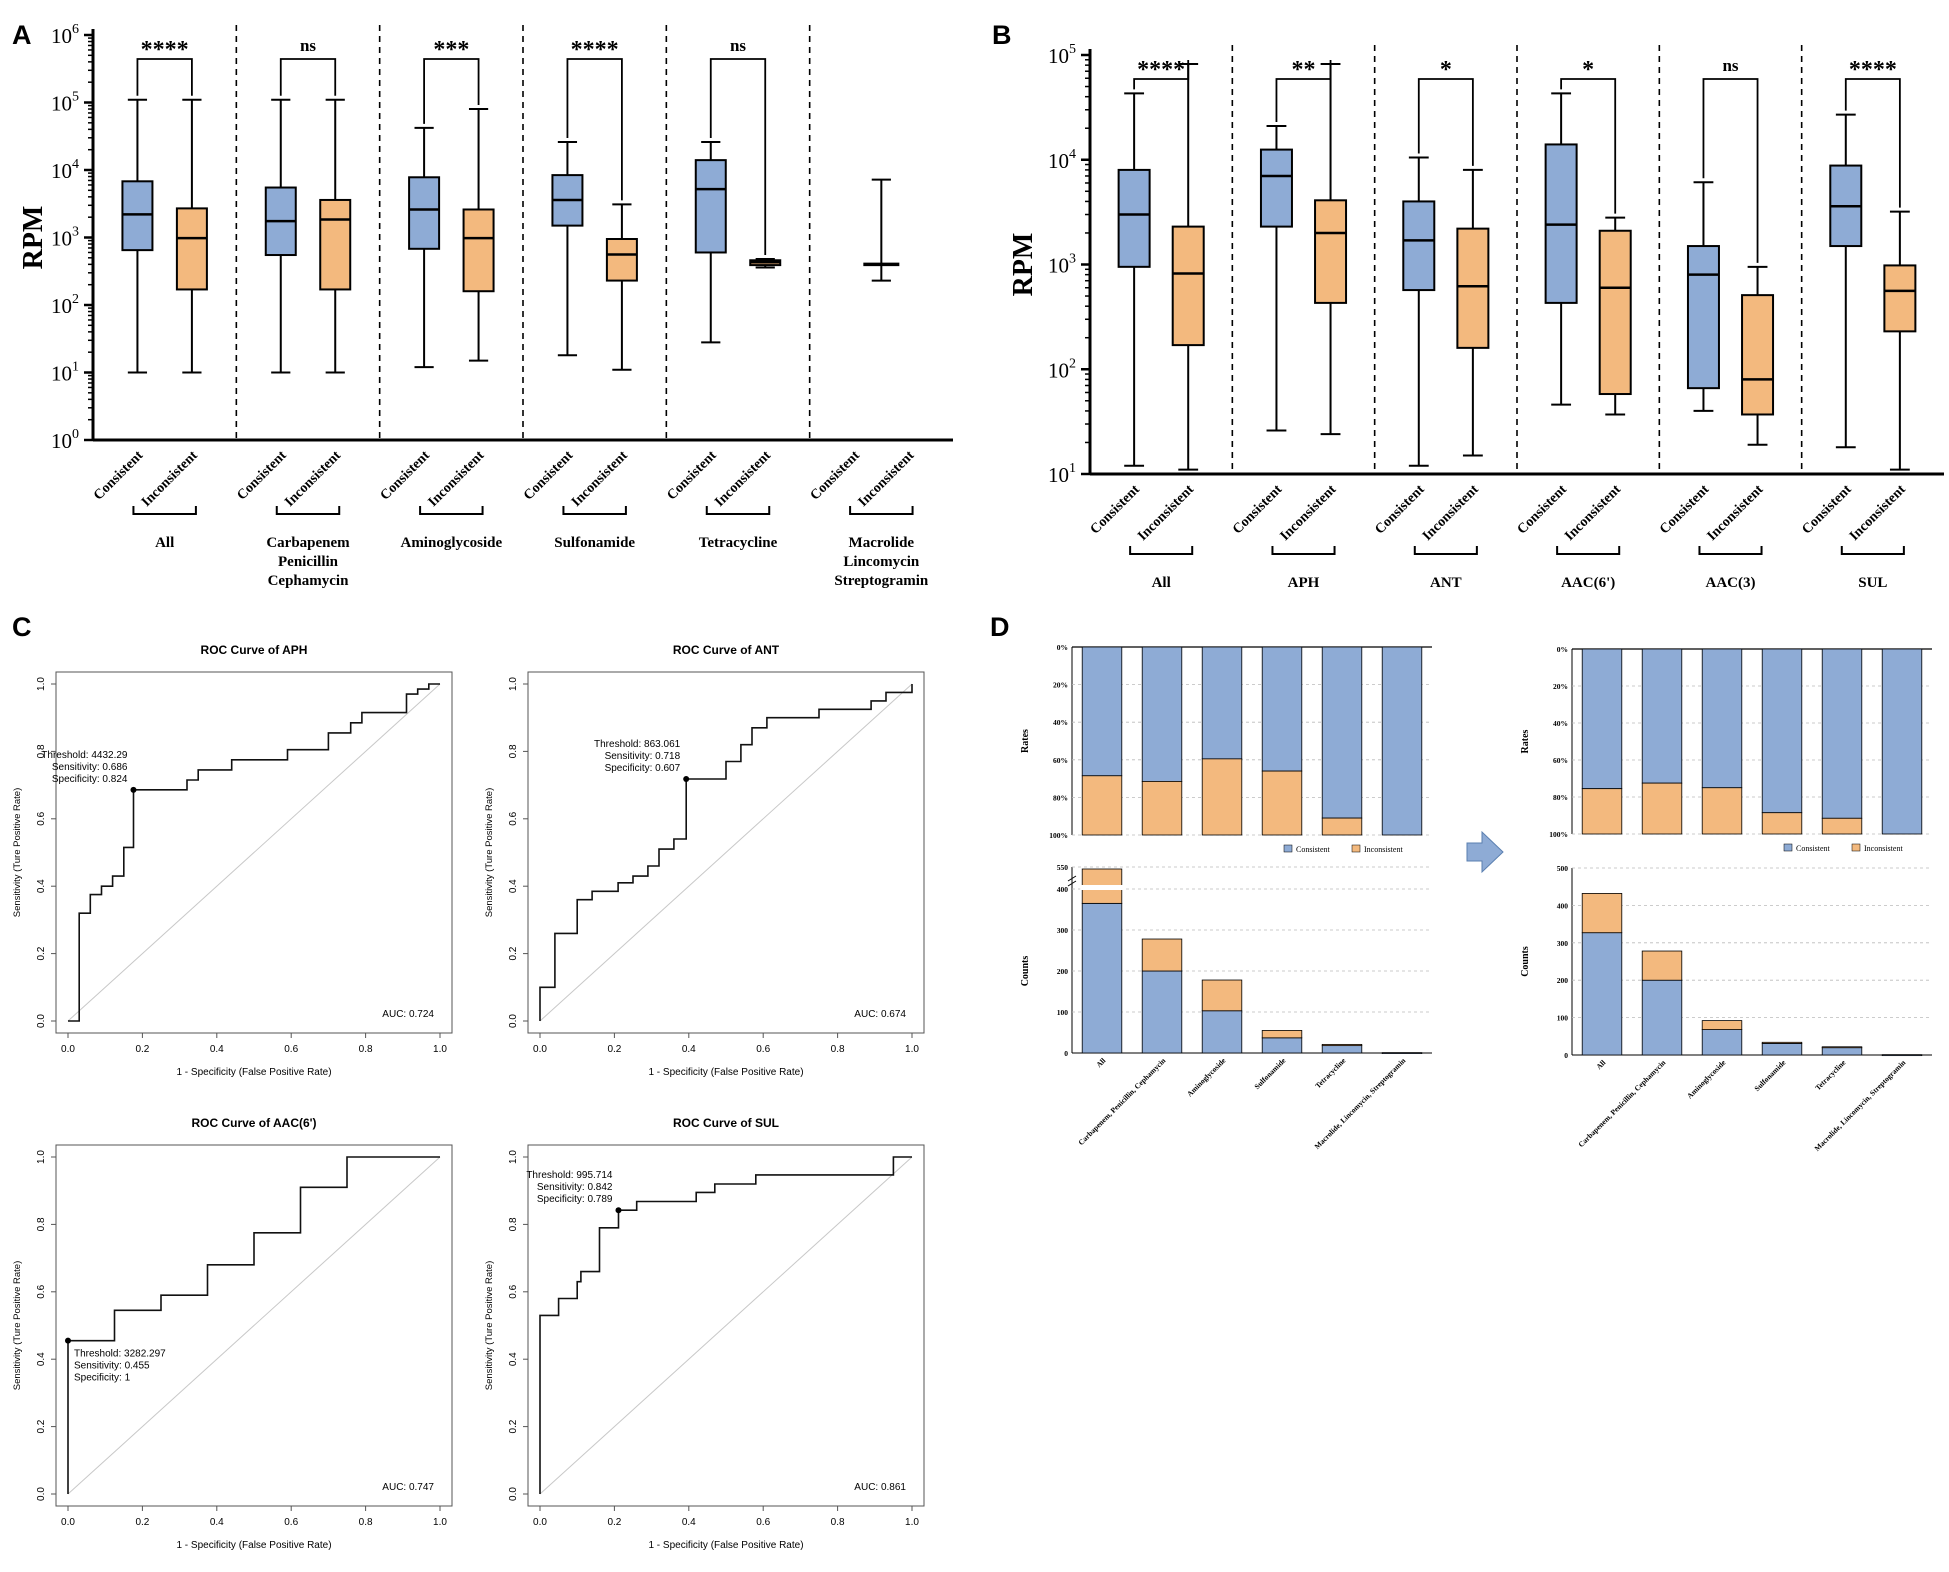 This screenshot has width=1949, height=1572. Describe the element at coordinates (68, 1340) in the screenshot. I see `optimal-threshold-point` at that location.